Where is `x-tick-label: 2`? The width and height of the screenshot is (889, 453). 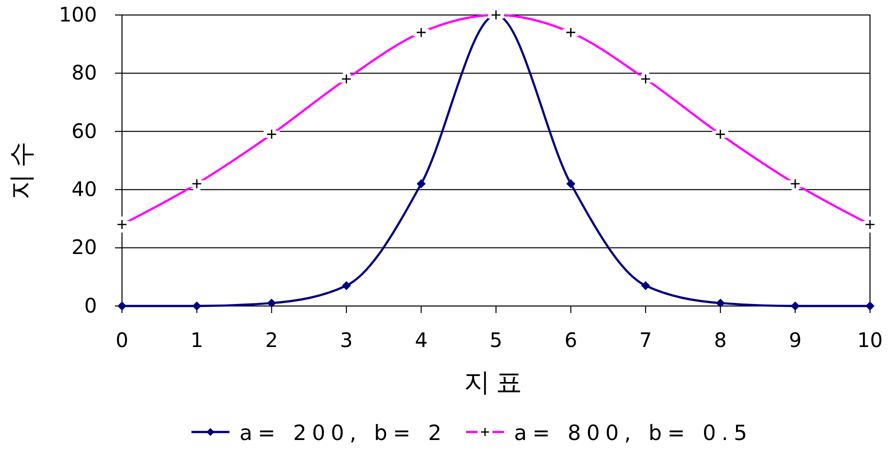 x-tick-label: 2 is located at coordinates (271, 340).